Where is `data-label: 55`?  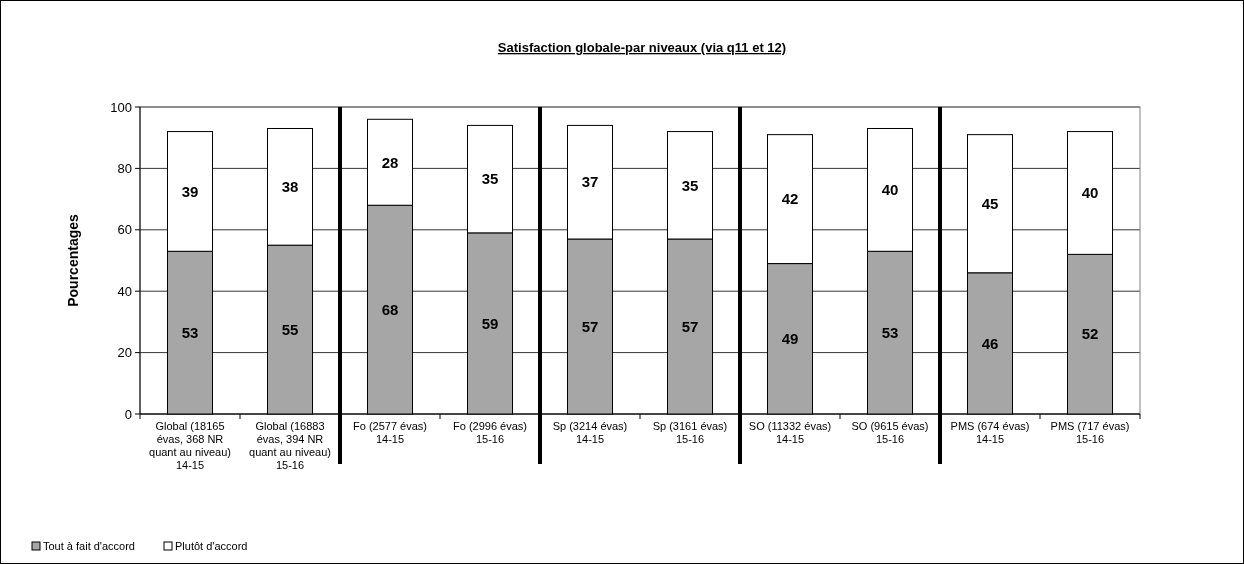 data-label: 55 is located at coordinates (290, 329).